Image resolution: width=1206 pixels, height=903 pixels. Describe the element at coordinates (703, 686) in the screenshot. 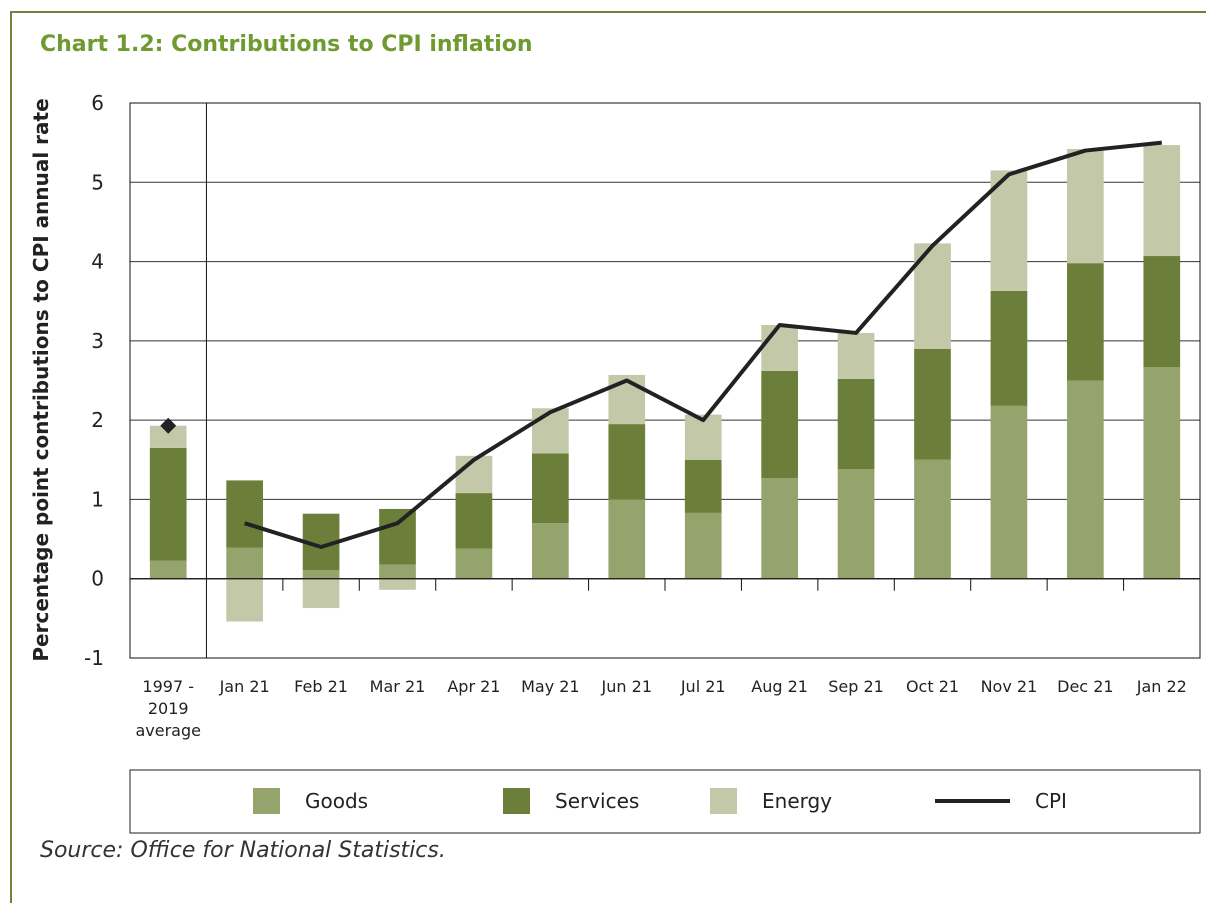

I see `x-tick-label: Jul 21` at that location.